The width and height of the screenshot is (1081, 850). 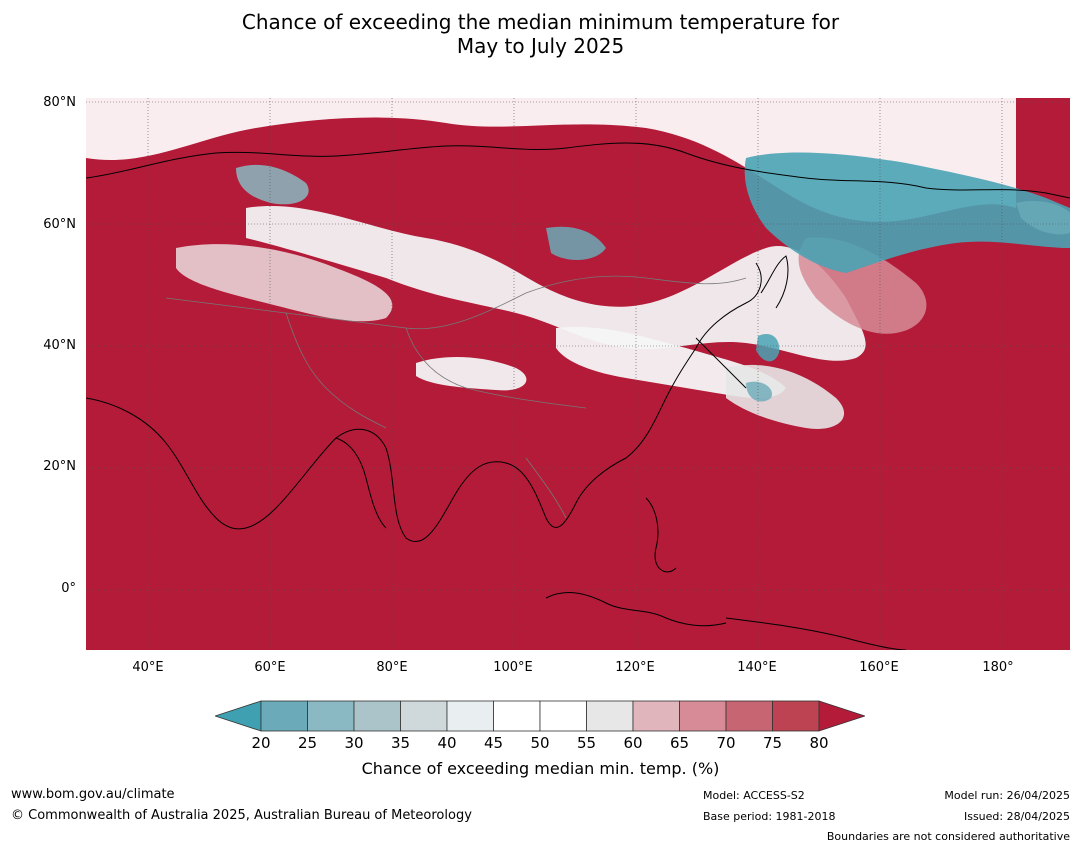 I want to click on lon-label-100e: 100°E, so click(x=513, y=667).